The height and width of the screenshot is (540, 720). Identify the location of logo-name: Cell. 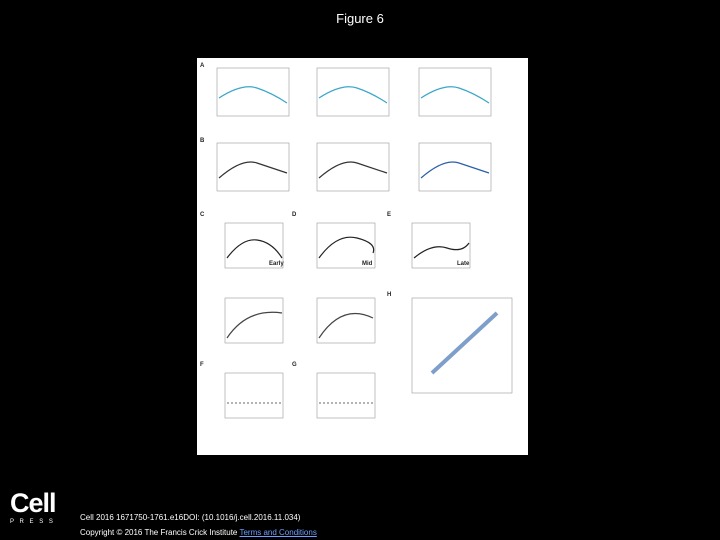
(33, 503).